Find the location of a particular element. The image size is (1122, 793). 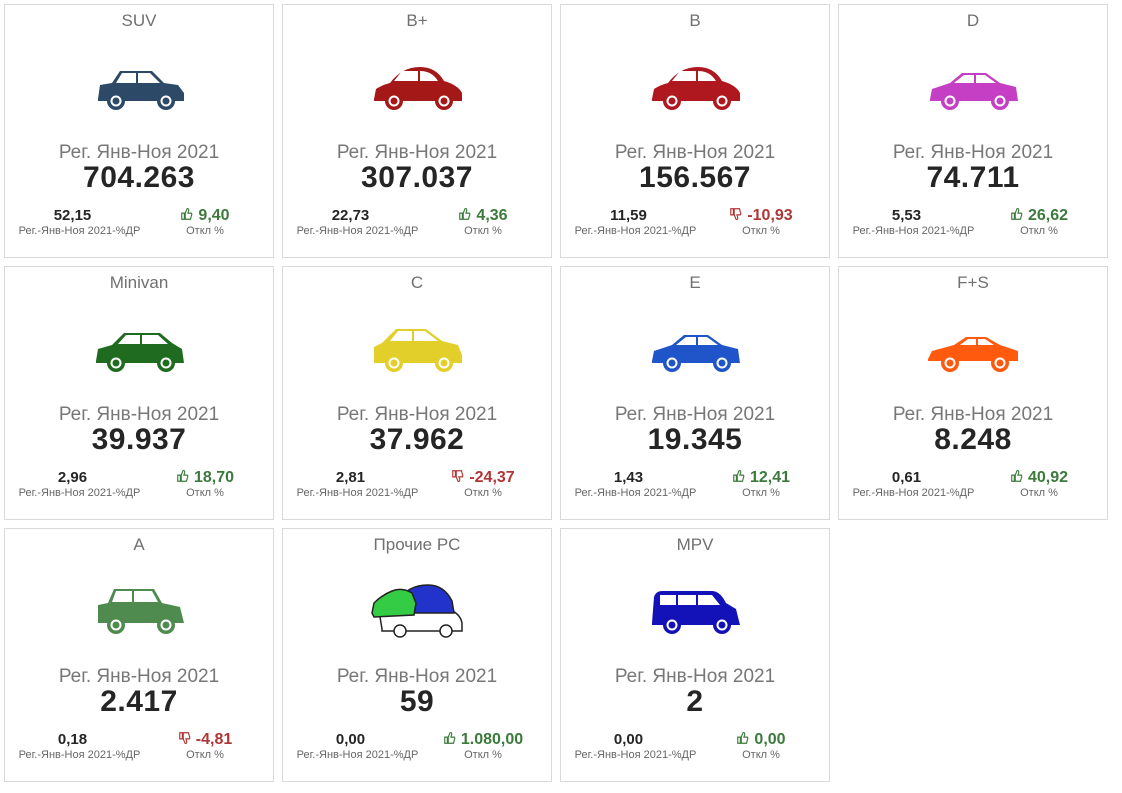

deviation-value: 12,41 is located at coordinates (761, 478).